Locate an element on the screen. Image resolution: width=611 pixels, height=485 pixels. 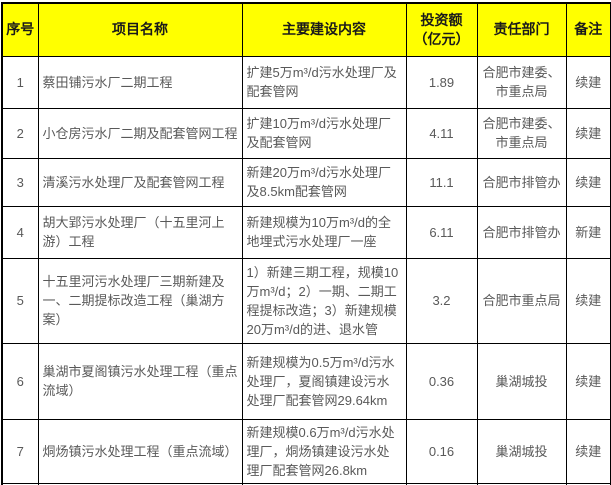
cell-index: 6 is located at coordinates (20, 381).